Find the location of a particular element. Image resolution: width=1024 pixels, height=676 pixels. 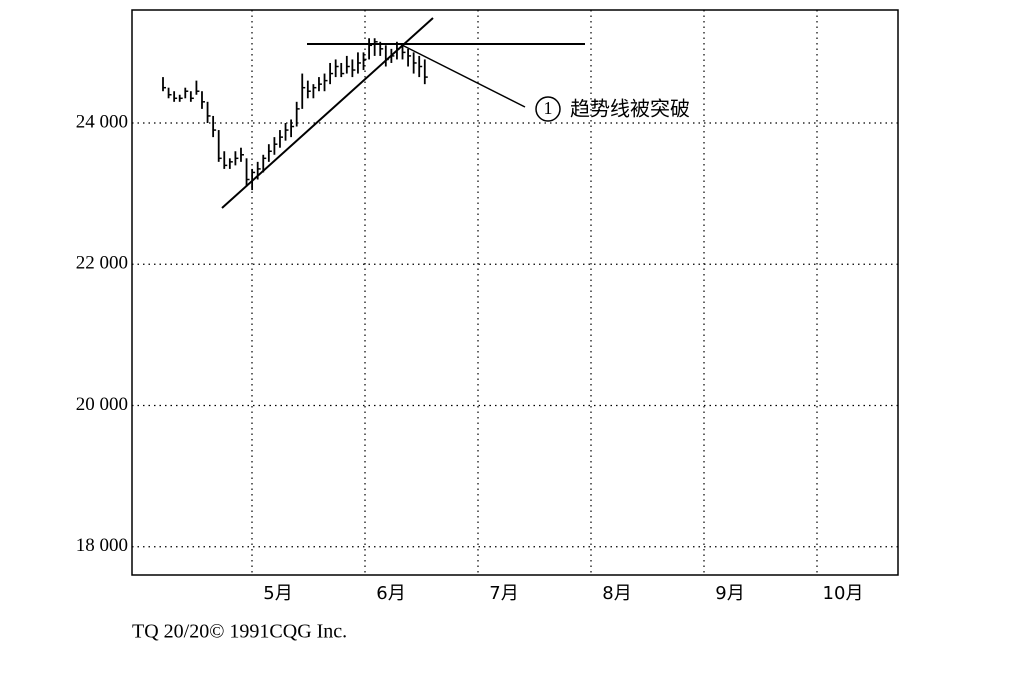

x-tick-label: 10月 is located at coordinates (843, 593).